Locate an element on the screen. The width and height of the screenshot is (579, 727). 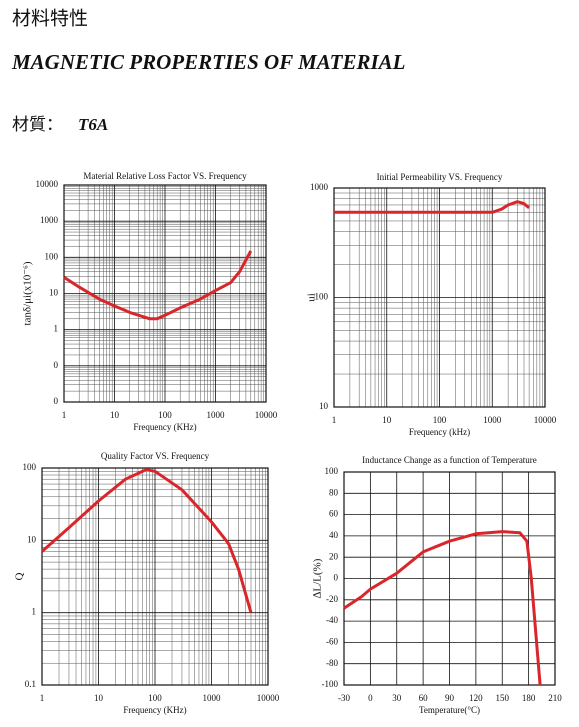
x-tick-label: 30 is located at coordinates (397, 698).